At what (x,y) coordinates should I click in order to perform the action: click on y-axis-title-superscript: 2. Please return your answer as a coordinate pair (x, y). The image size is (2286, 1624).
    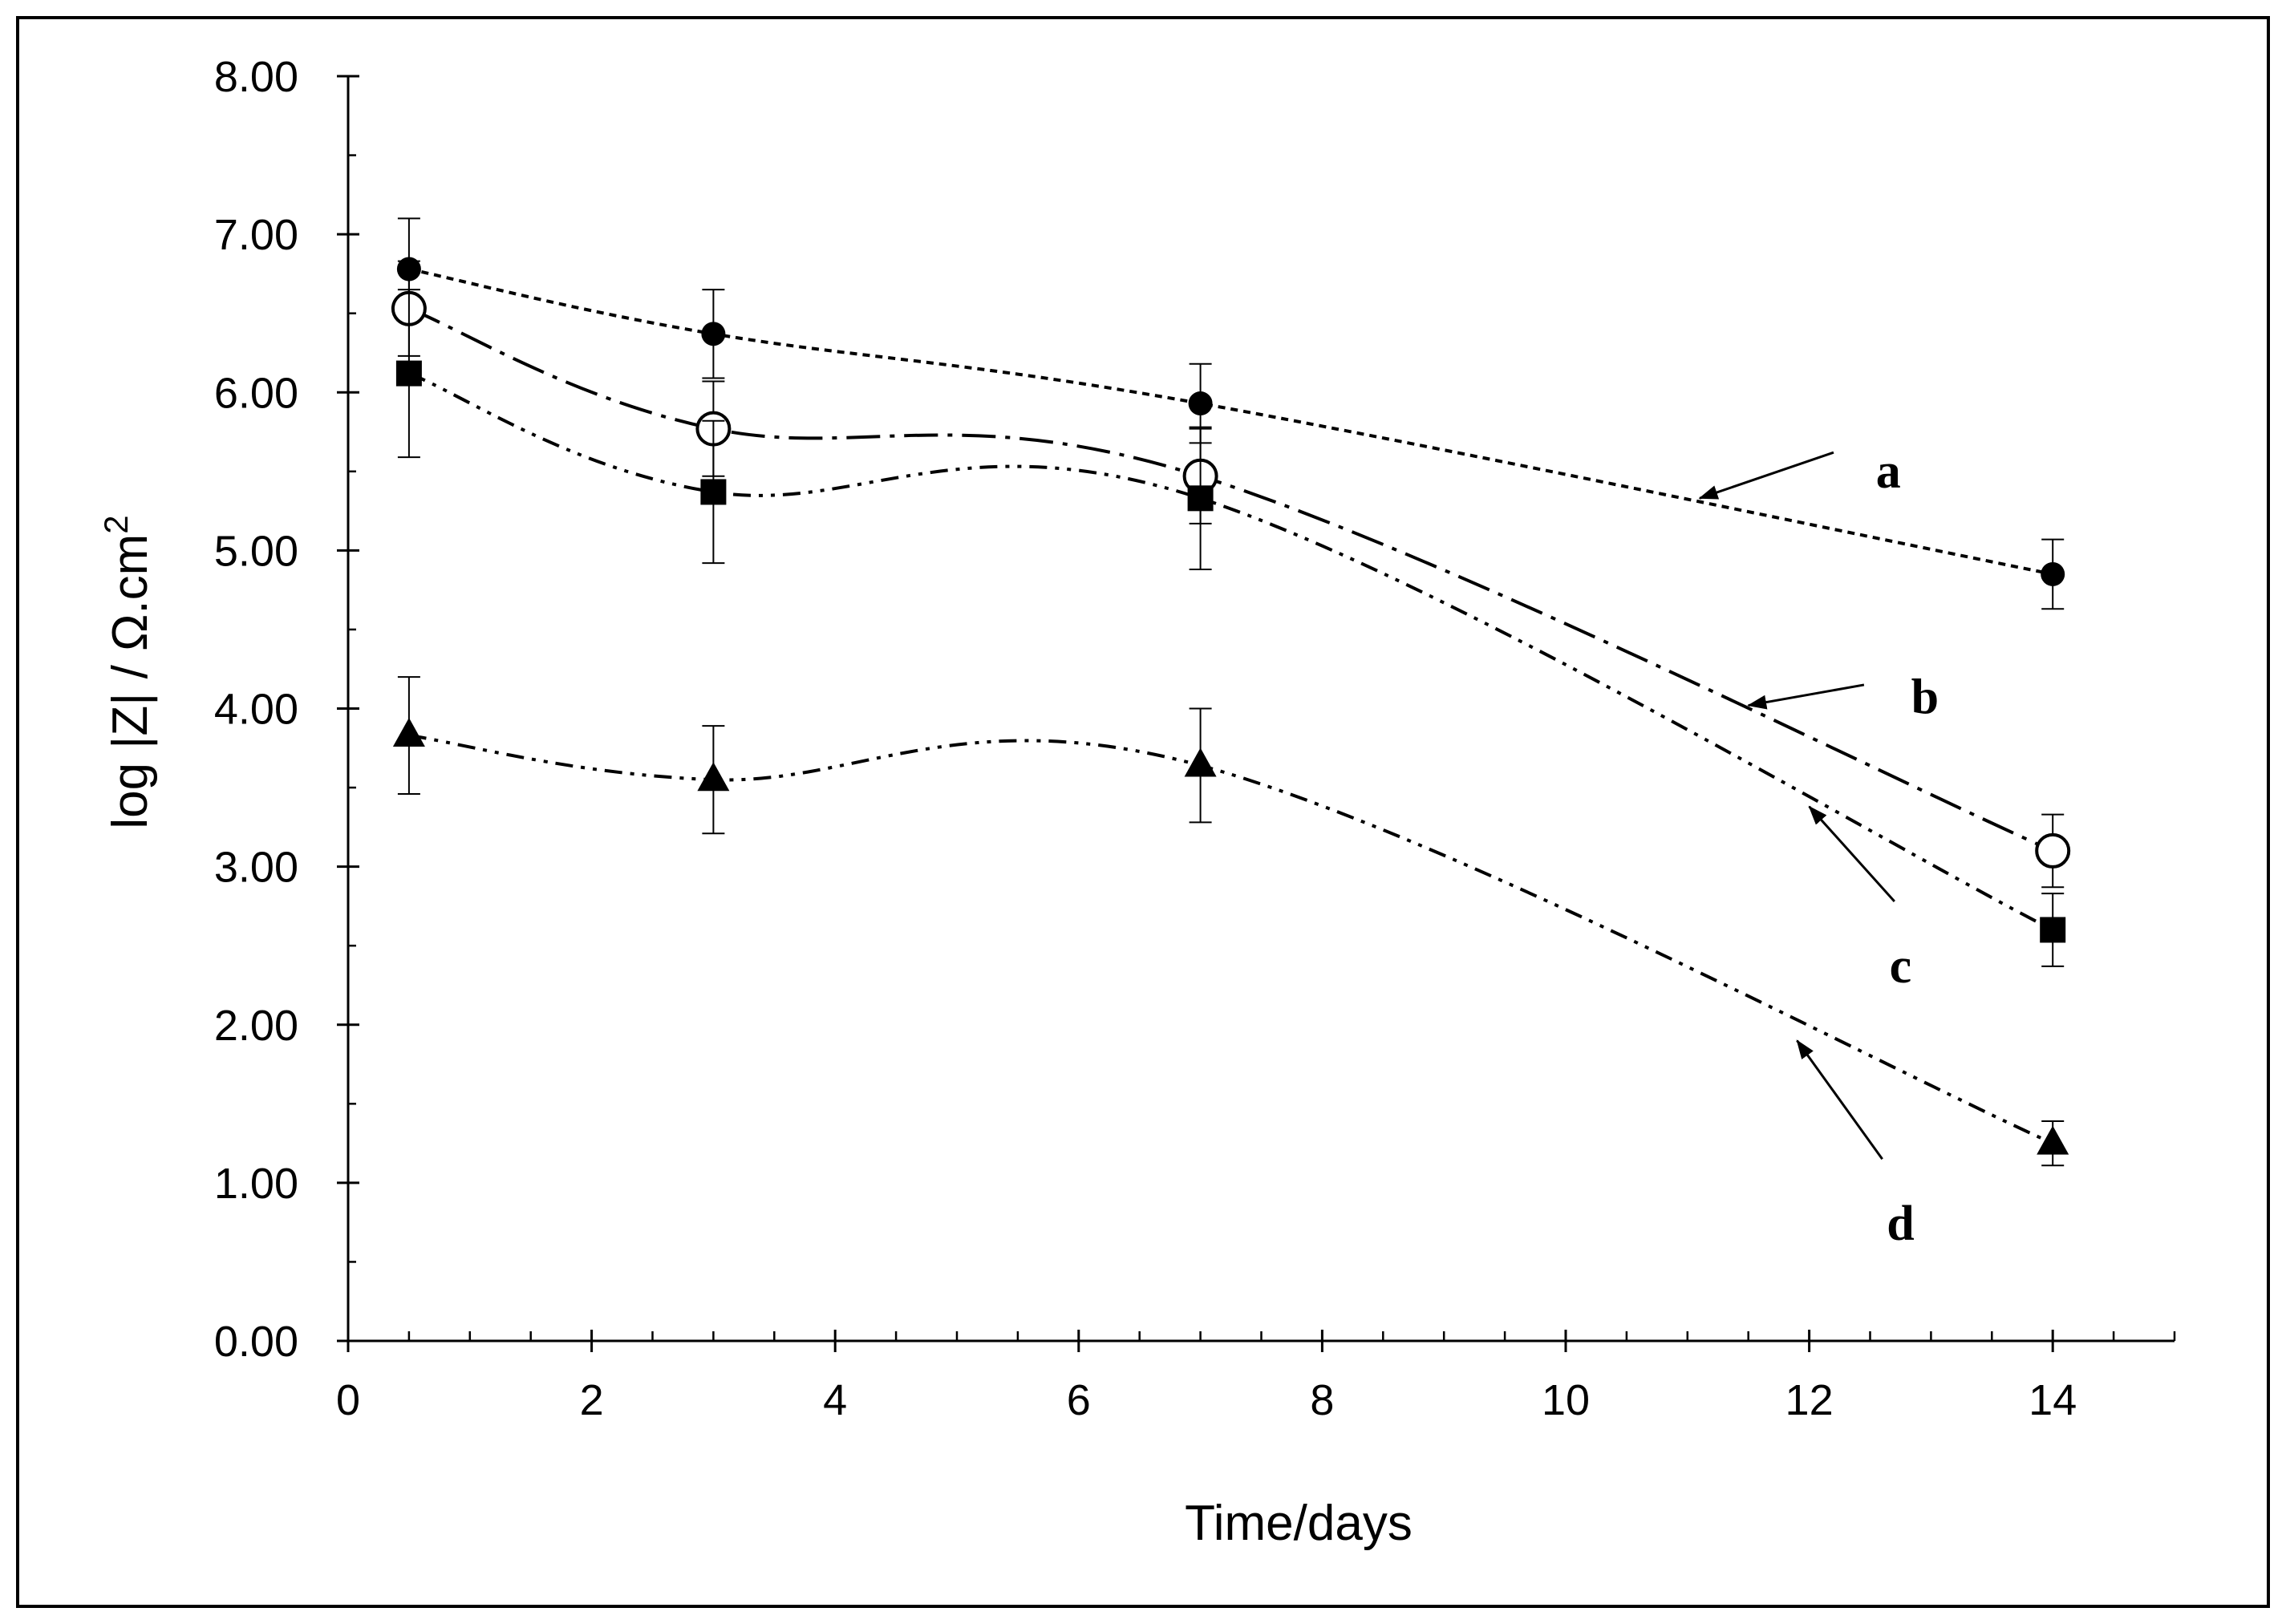
    Looking at the image, I should click on (116, 524).